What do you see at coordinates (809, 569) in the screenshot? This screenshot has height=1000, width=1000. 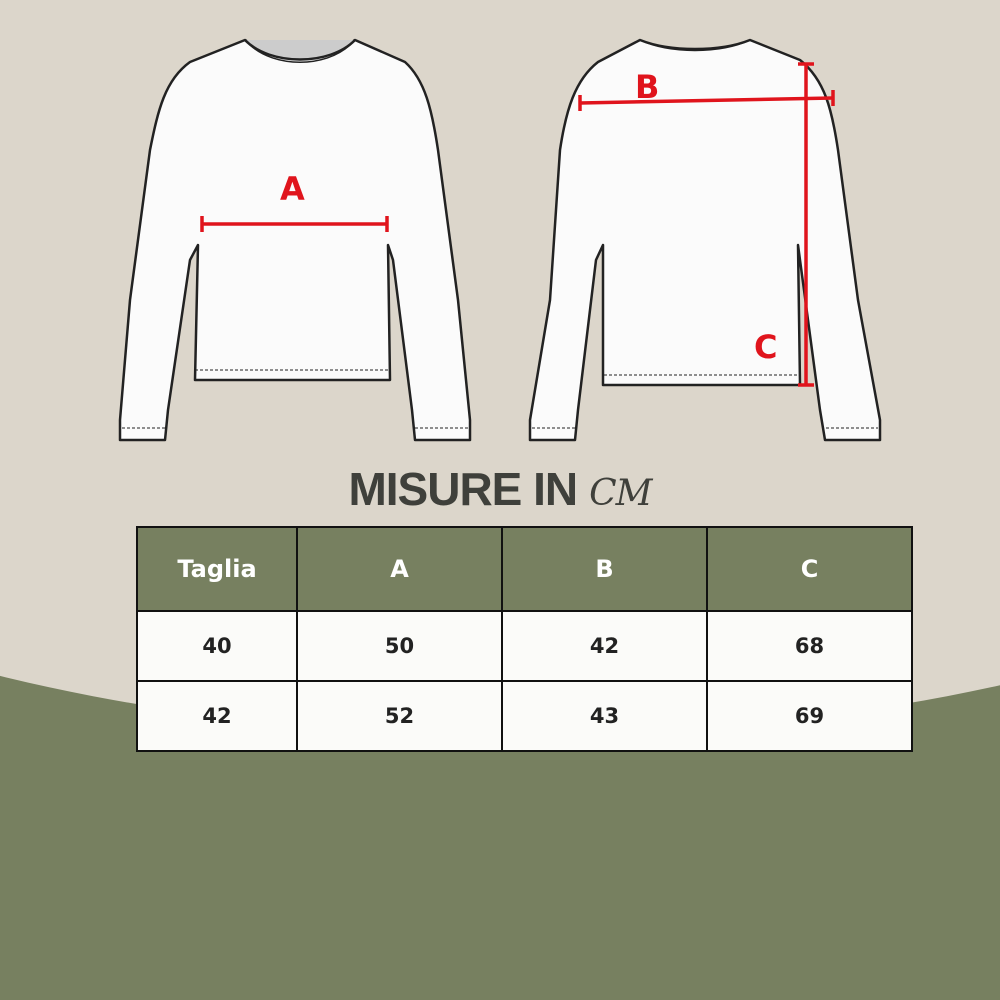 I see `header-c: C` at bounding box center [809, 569].